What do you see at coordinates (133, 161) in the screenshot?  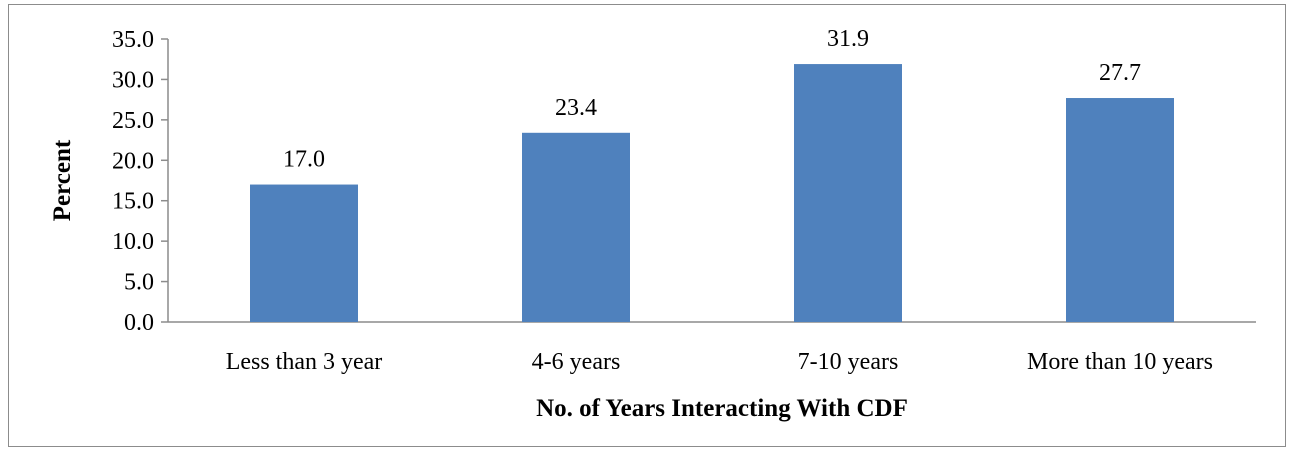 I see `y-tick-label: 20.0` at bounding box center [133, 161].